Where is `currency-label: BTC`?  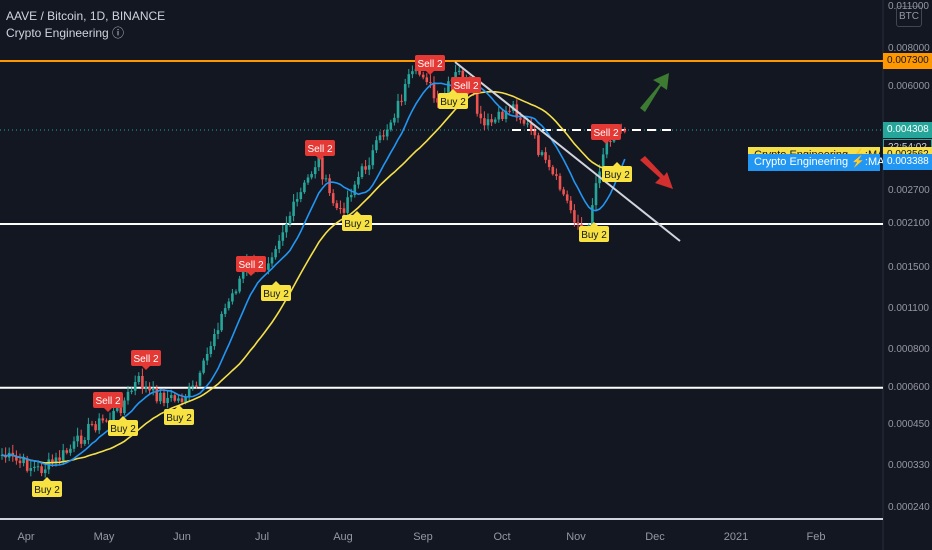 currency-label: BTC is located at coordinates (909, 16).